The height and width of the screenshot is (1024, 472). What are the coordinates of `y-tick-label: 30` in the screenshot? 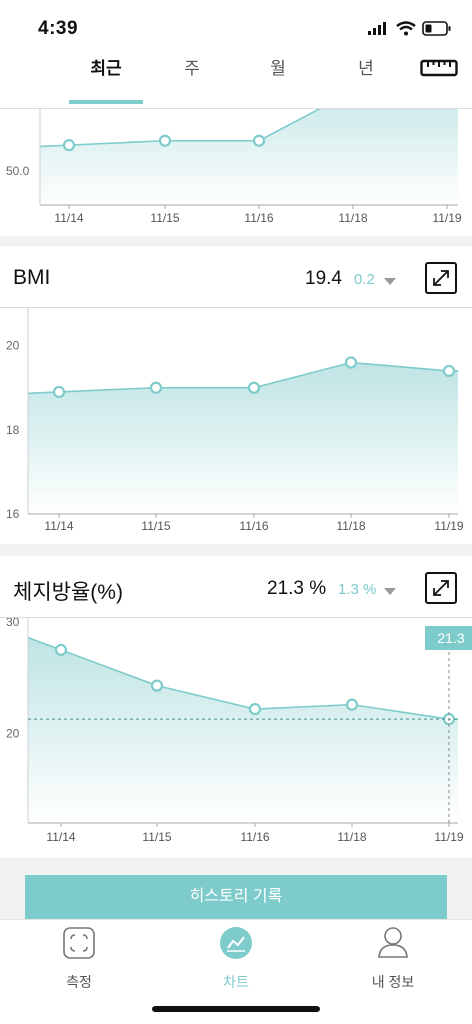 It's located at (13, 623).